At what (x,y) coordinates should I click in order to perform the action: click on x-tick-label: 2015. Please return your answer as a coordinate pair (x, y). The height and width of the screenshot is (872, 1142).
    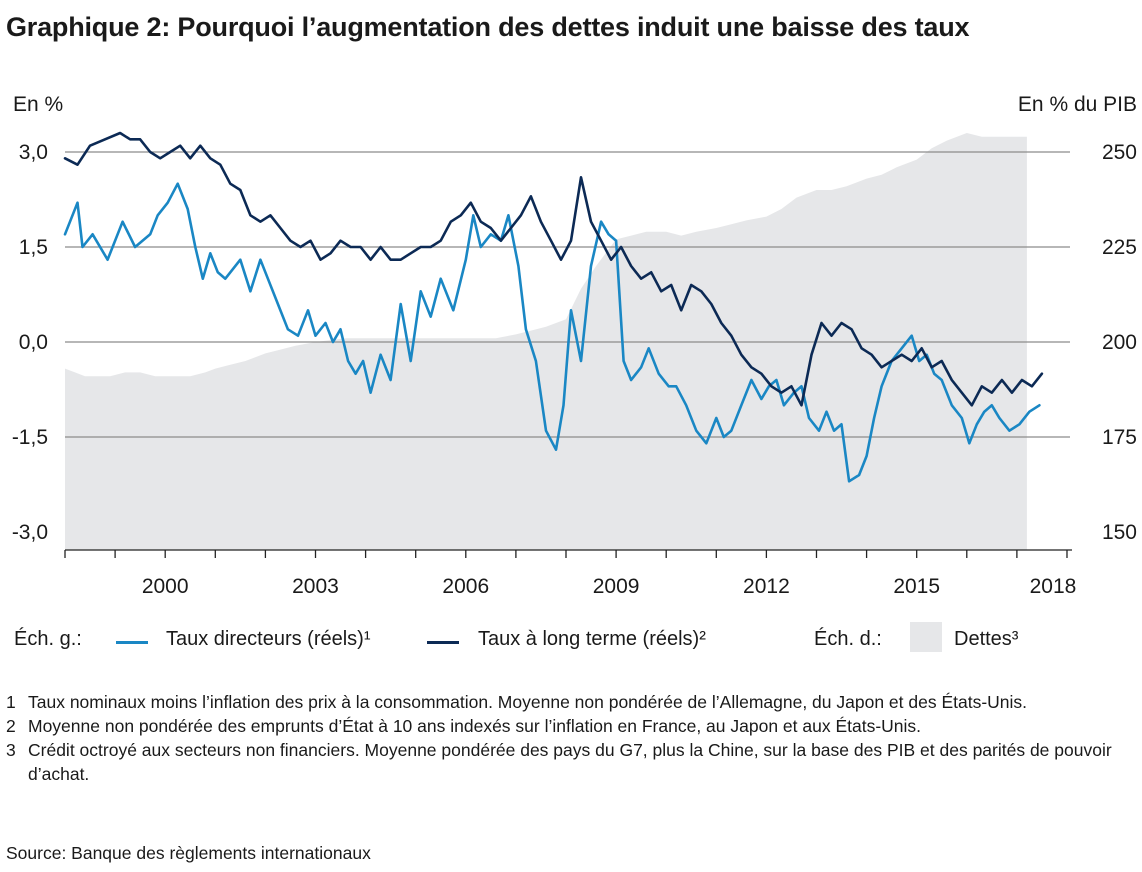
    Looking at the image, I should click on (916, 586).